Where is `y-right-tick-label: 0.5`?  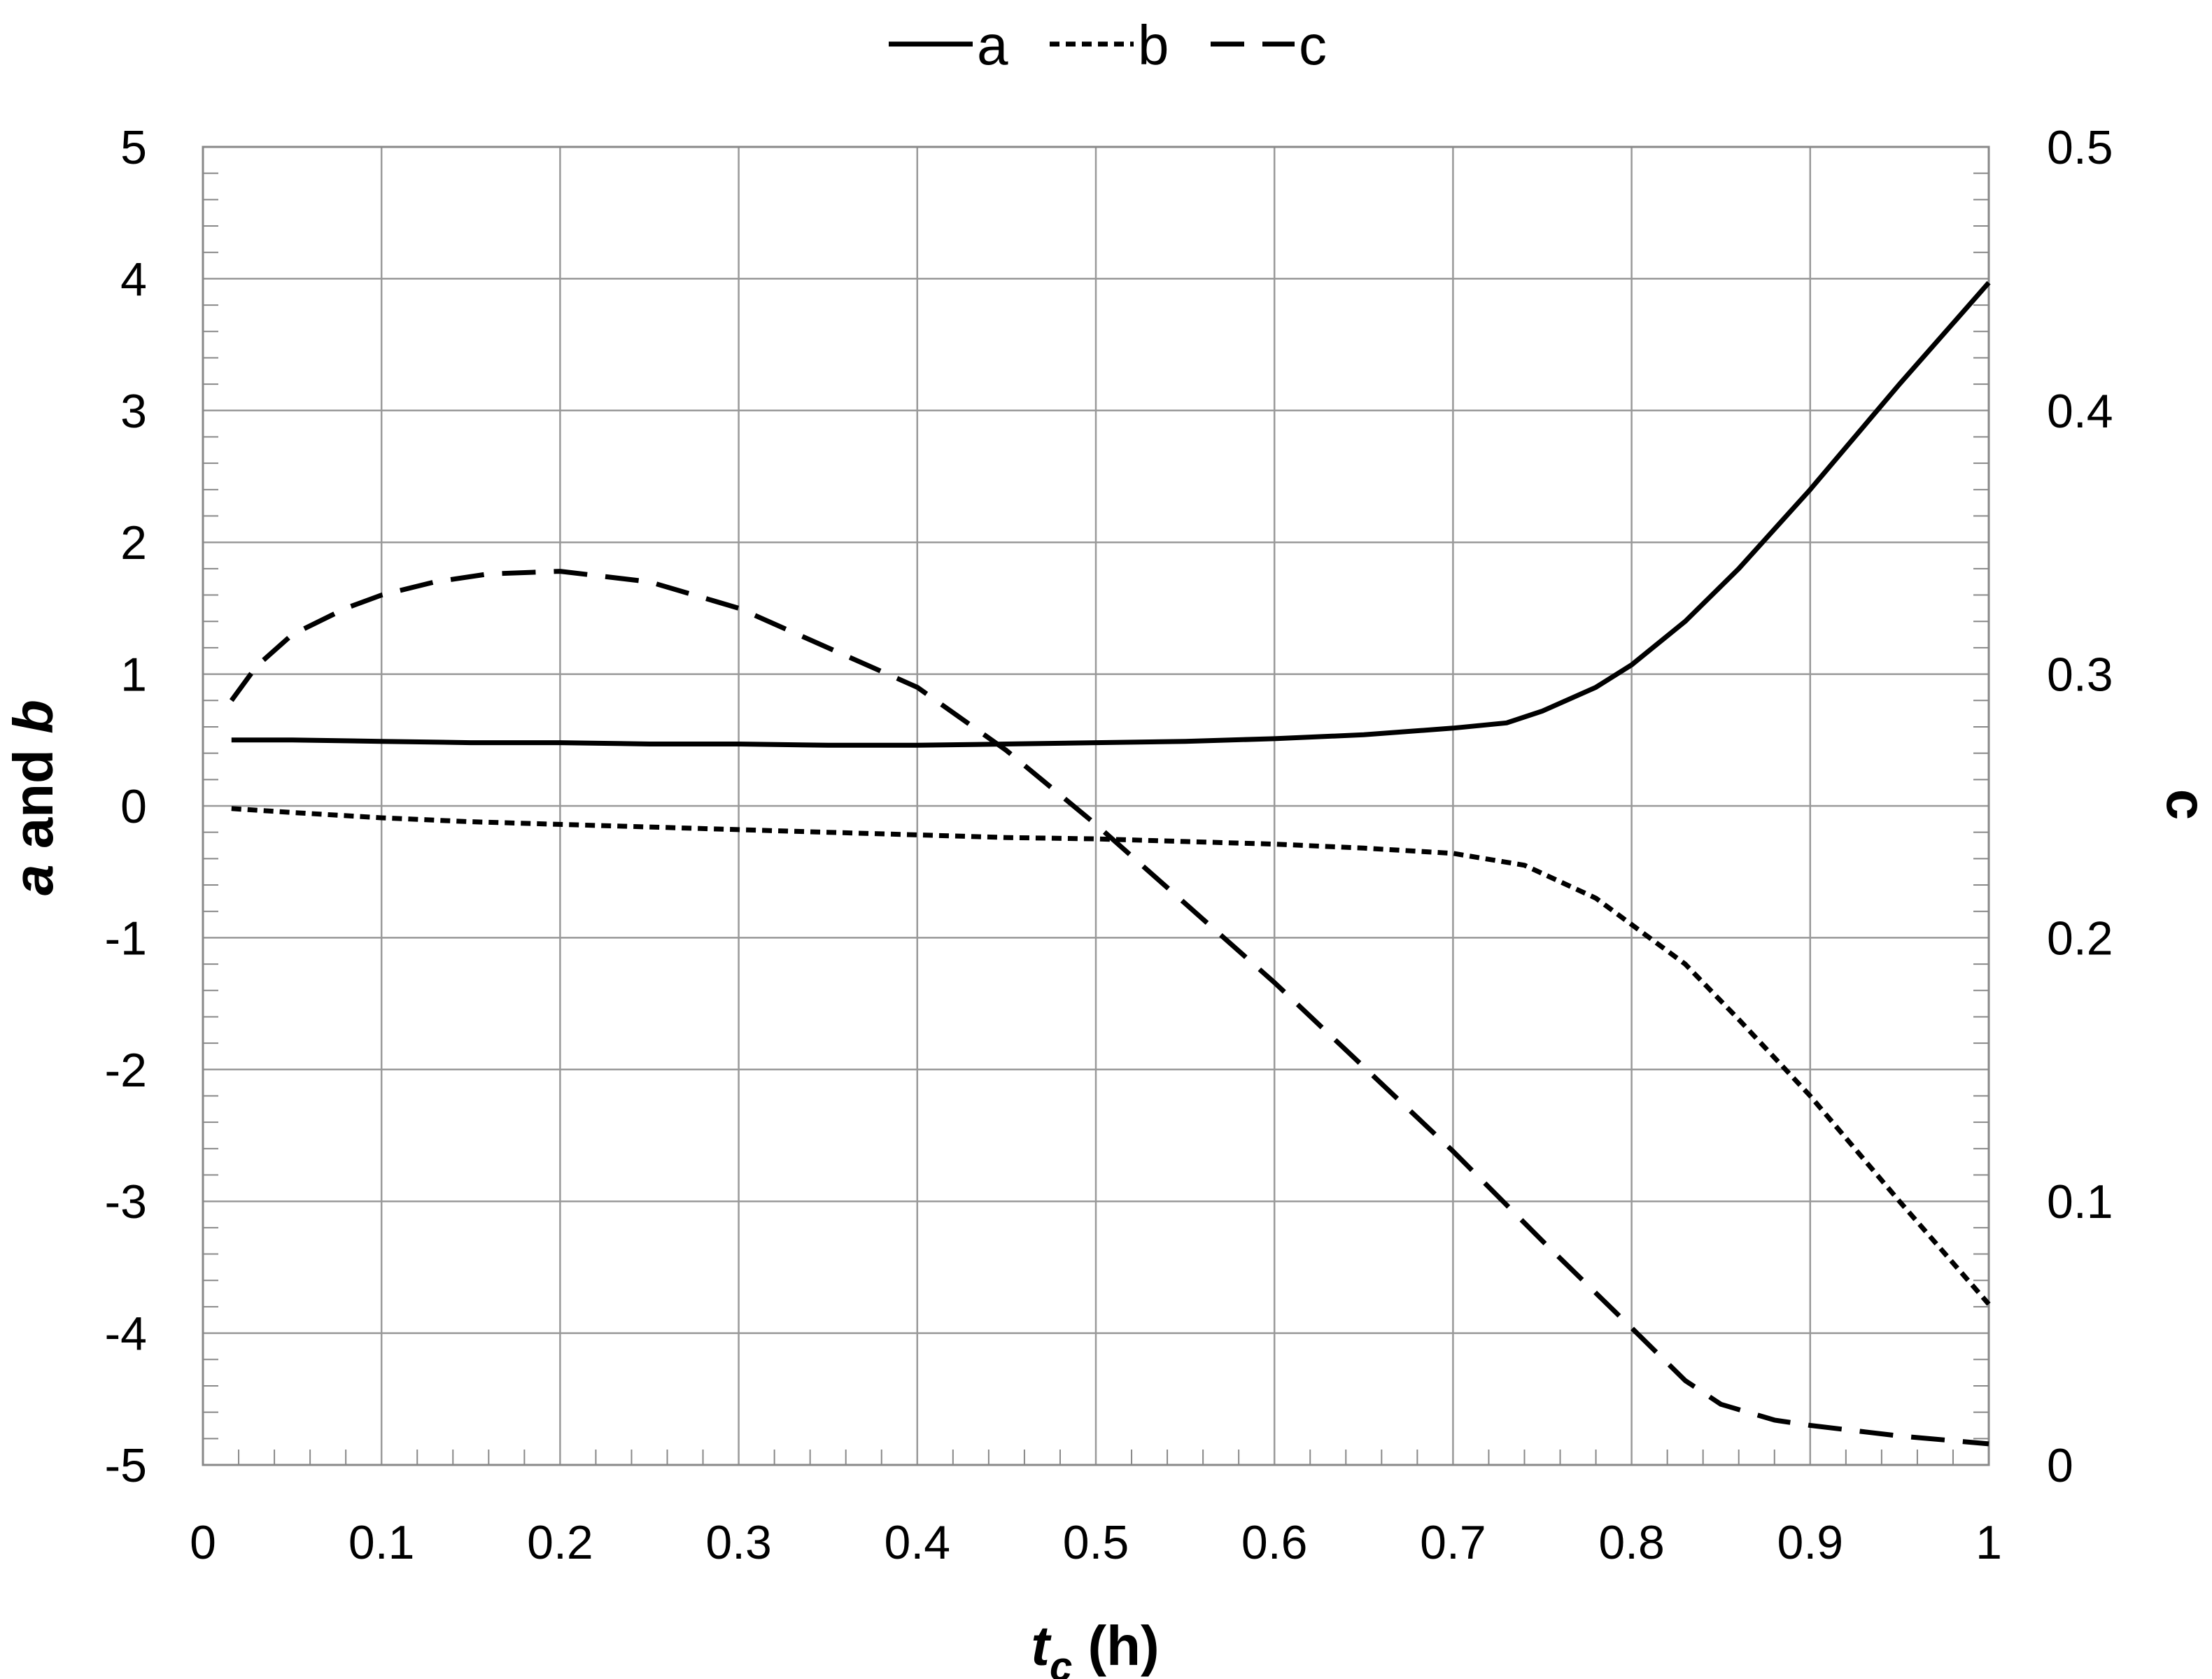
y-right-tick-label: 0.5 is located at coordinates (2080, 147).